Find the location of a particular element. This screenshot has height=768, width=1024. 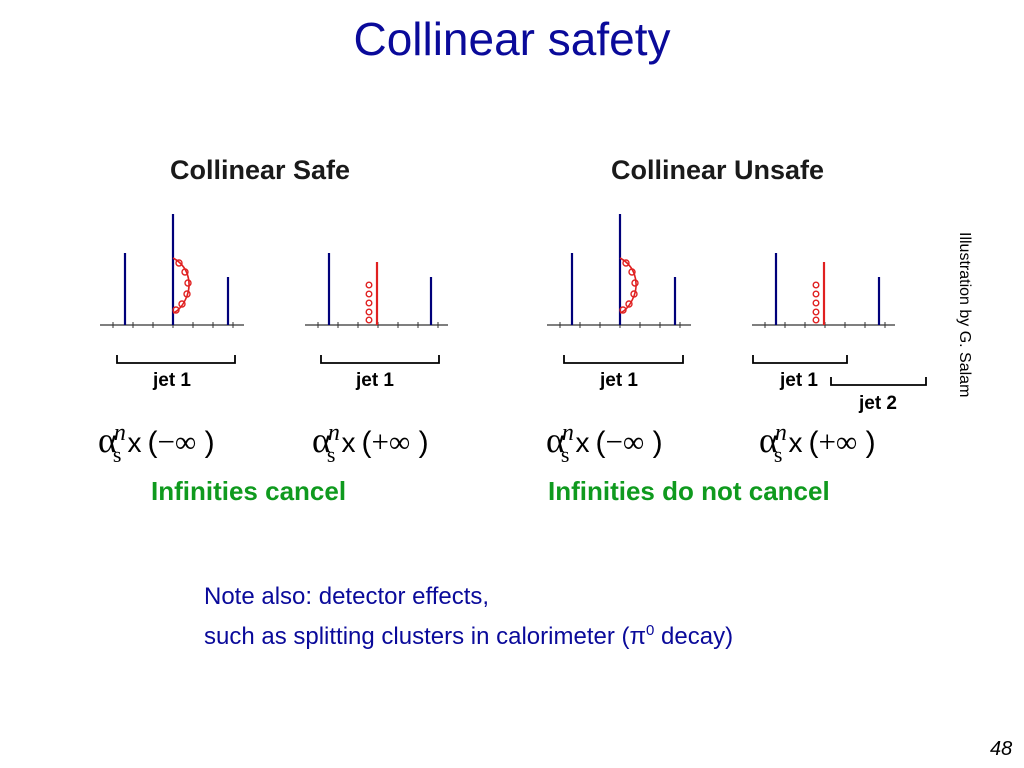

formula-real-unsafe: αns x (+∞ ) is located at coordinates (817, 443).